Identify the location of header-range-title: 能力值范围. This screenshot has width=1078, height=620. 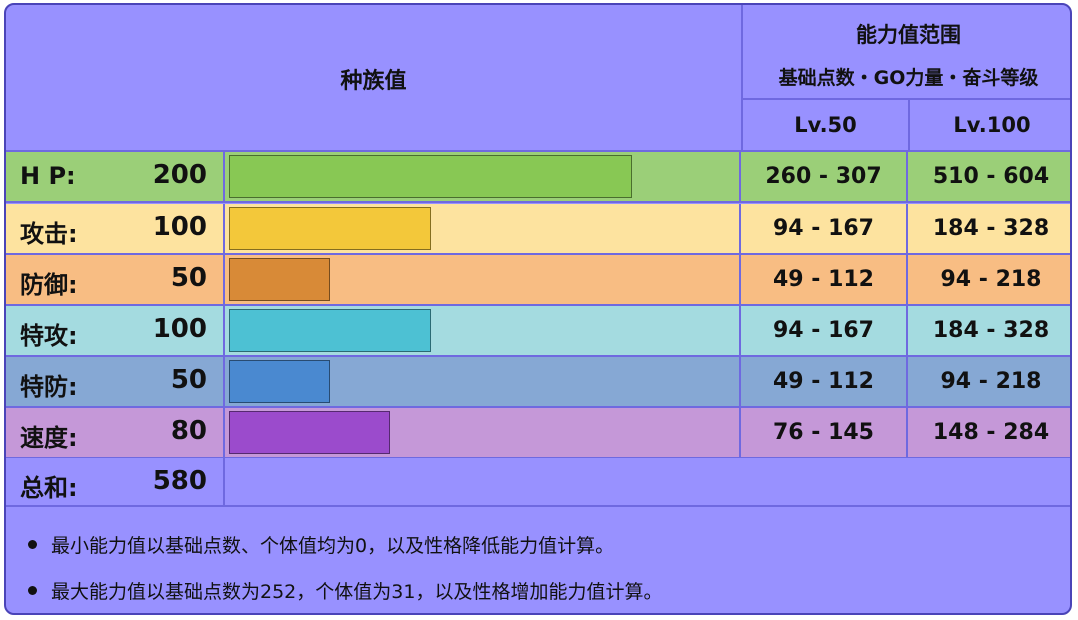
(908, 35).